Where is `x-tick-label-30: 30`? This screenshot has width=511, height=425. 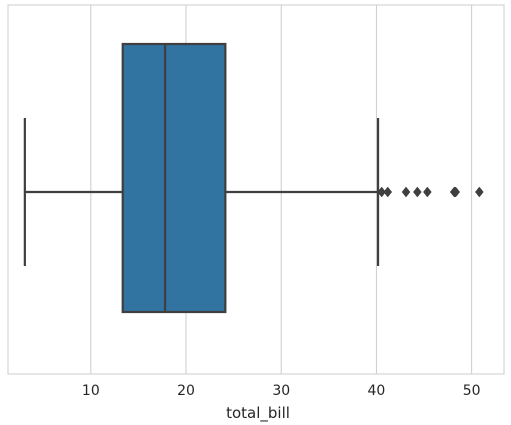 x-tick-label-30: 30 is located at coordinates (281, 391).